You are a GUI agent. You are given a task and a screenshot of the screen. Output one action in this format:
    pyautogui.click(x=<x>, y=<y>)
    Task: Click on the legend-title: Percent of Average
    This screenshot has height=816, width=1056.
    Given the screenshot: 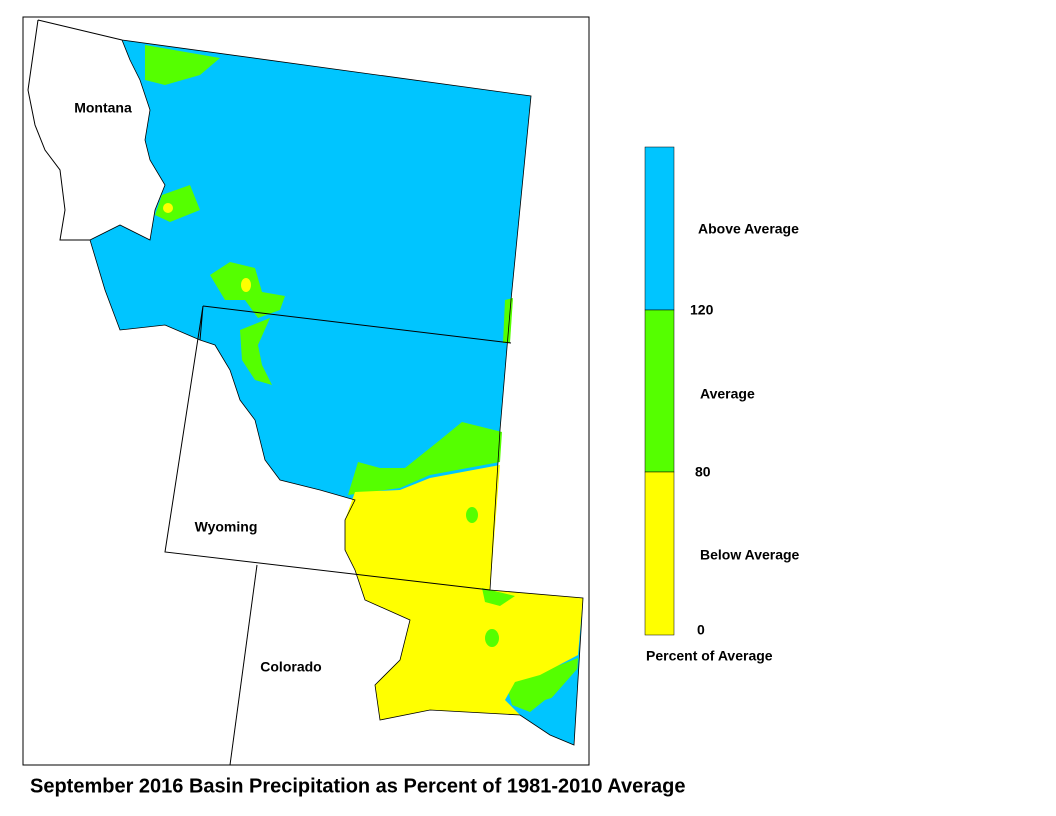 What is the action you would take?
    pyautogui.click(x=709, y=656)
    